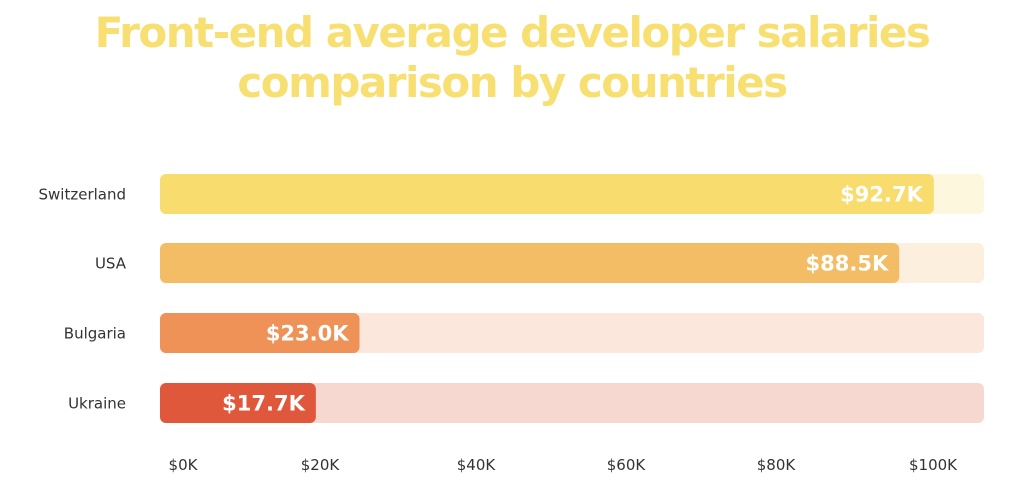 The height and width of the screenshot is (504, 1024). Describe the element at coordinates (777, 465) in the screenshot. I see `x-tick-label: $80K` at that location.